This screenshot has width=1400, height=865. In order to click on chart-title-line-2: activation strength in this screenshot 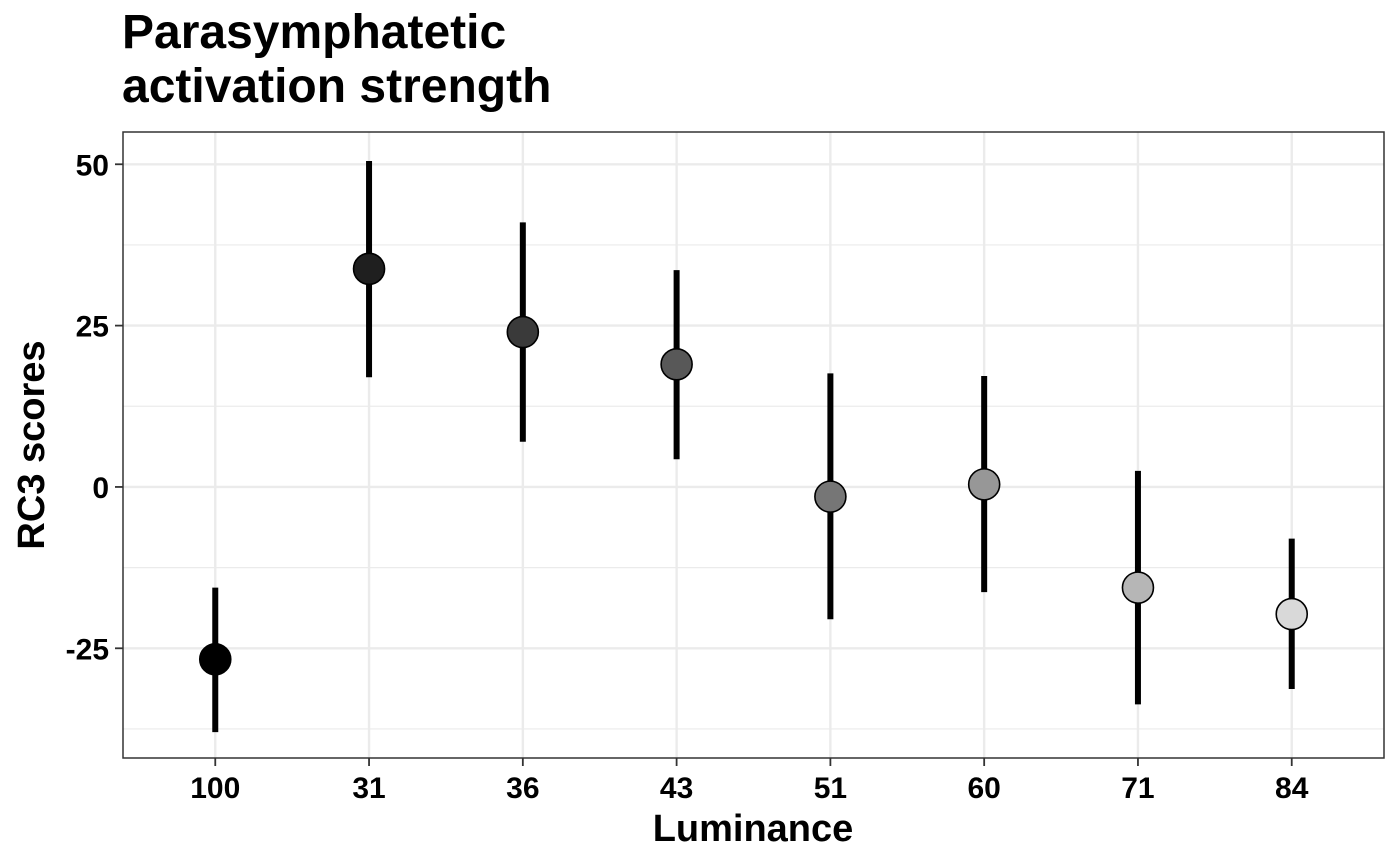, I will do `click(337, 86)`.